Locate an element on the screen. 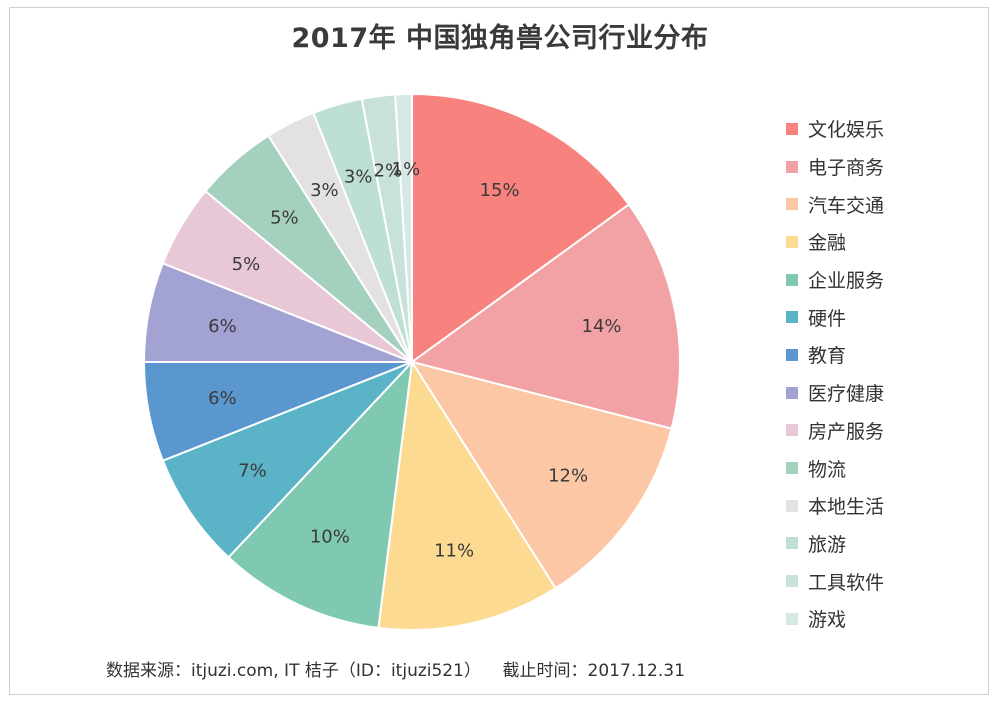 This screenshot has height=703, width=1000. legend-label: 汽车交通 is located at coordinates (846, 205).